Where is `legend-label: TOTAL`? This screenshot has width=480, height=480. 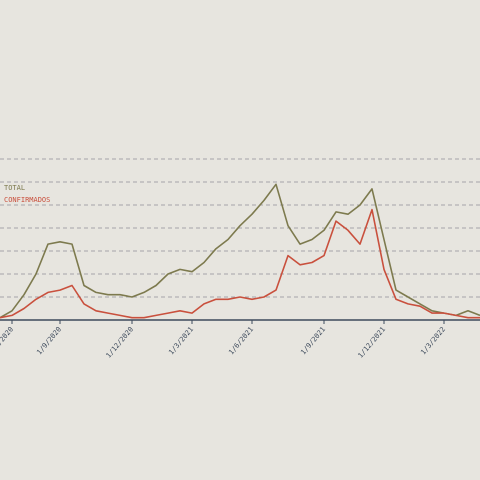
legend-label: TOTAL is located at coordinates (14, 188).